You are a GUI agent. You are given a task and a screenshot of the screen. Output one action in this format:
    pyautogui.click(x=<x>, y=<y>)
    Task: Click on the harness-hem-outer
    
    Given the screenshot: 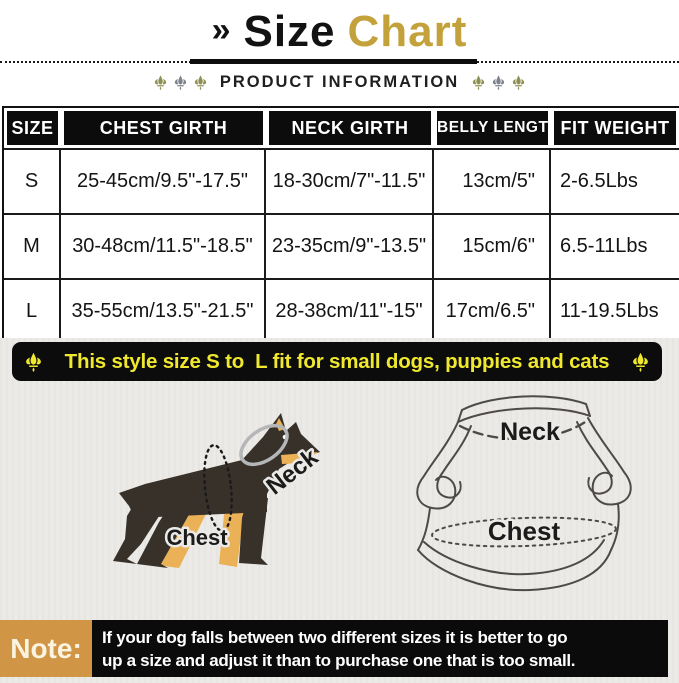 What is the action you would take?
    pyautogui.click(x=514, y=570)
    